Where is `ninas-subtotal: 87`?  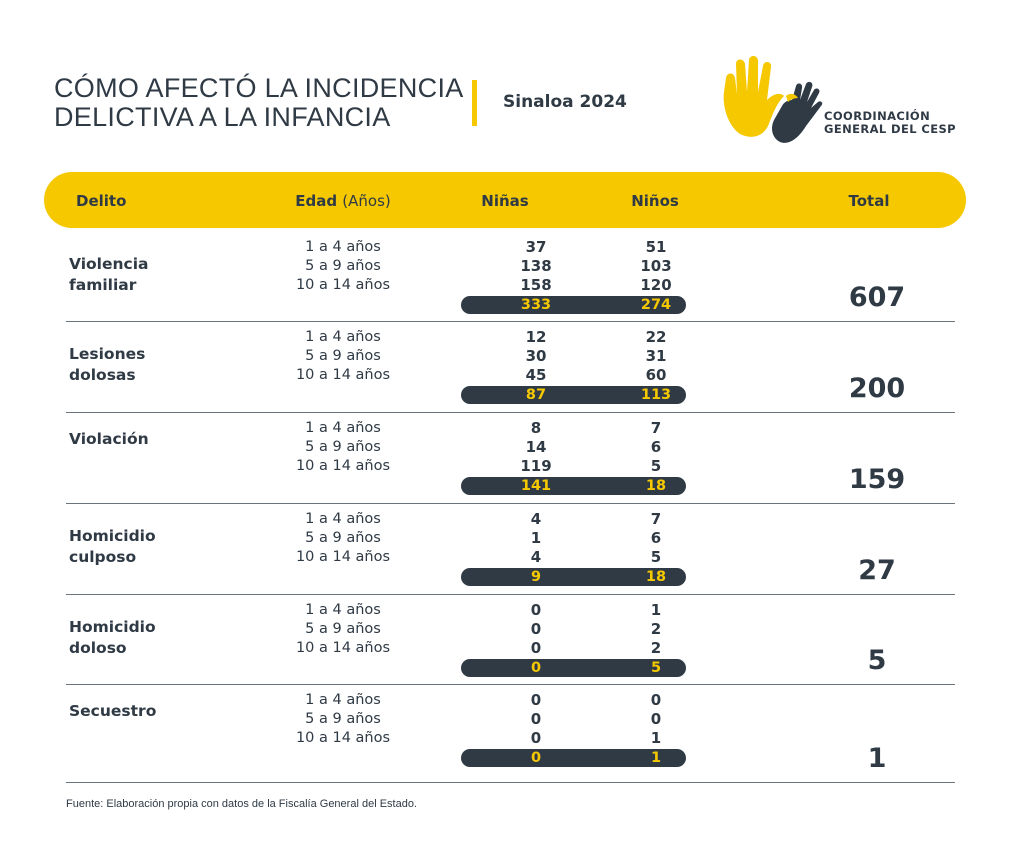
ninas-subtotal: 87 is located at coordinates (536, 395).